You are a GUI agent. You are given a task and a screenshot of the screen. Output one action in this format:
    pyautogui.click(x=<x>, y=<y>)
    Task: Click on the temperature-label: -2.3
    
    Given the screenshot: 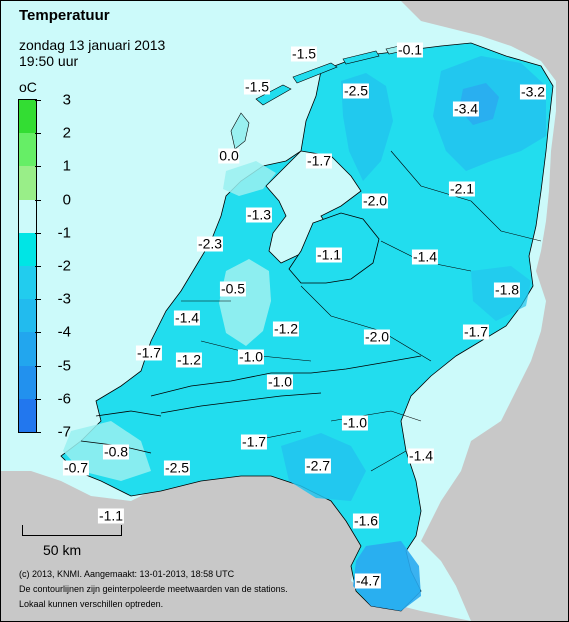 What is the action you would take?
    pyautogui.click(x=210, y=243)
    